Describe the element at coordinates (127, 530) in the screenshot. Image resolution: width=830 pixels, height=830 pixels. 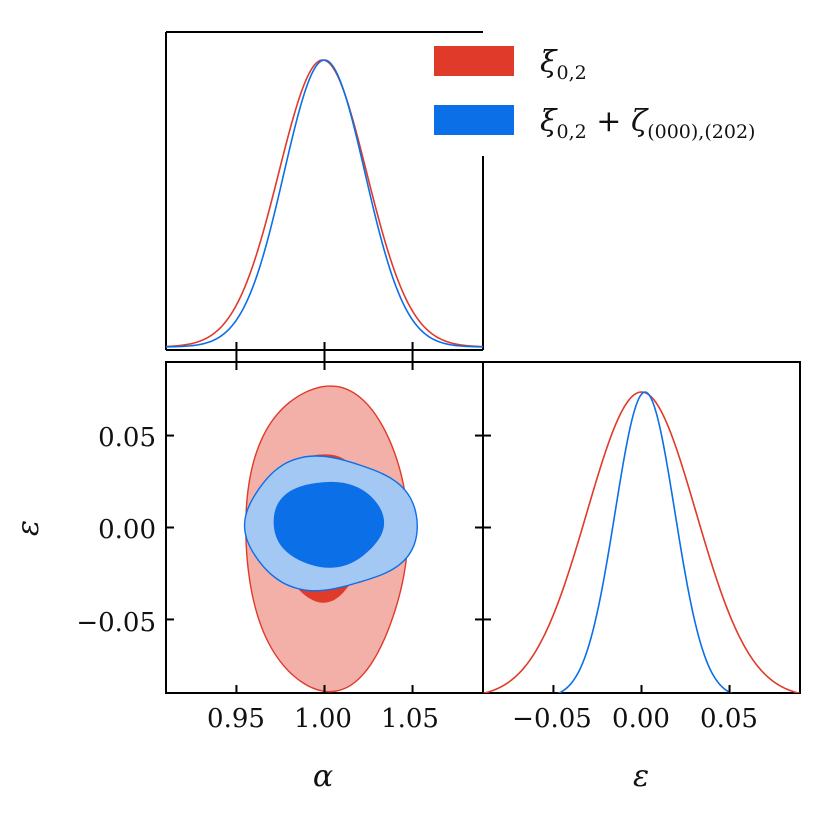
I see `y-tick-label-eps-1: 0.00` at that location.